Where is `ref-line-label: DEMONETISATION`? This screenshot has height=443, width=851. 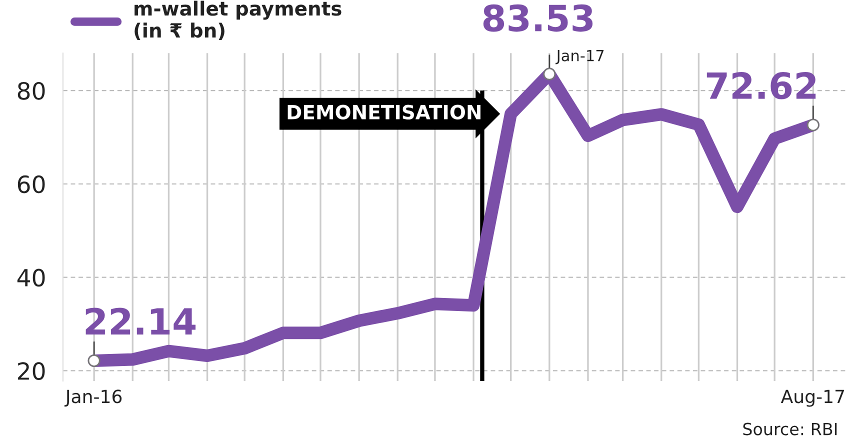 ref-line-label: DEMONETISATION is located at coordinates (384, 112).